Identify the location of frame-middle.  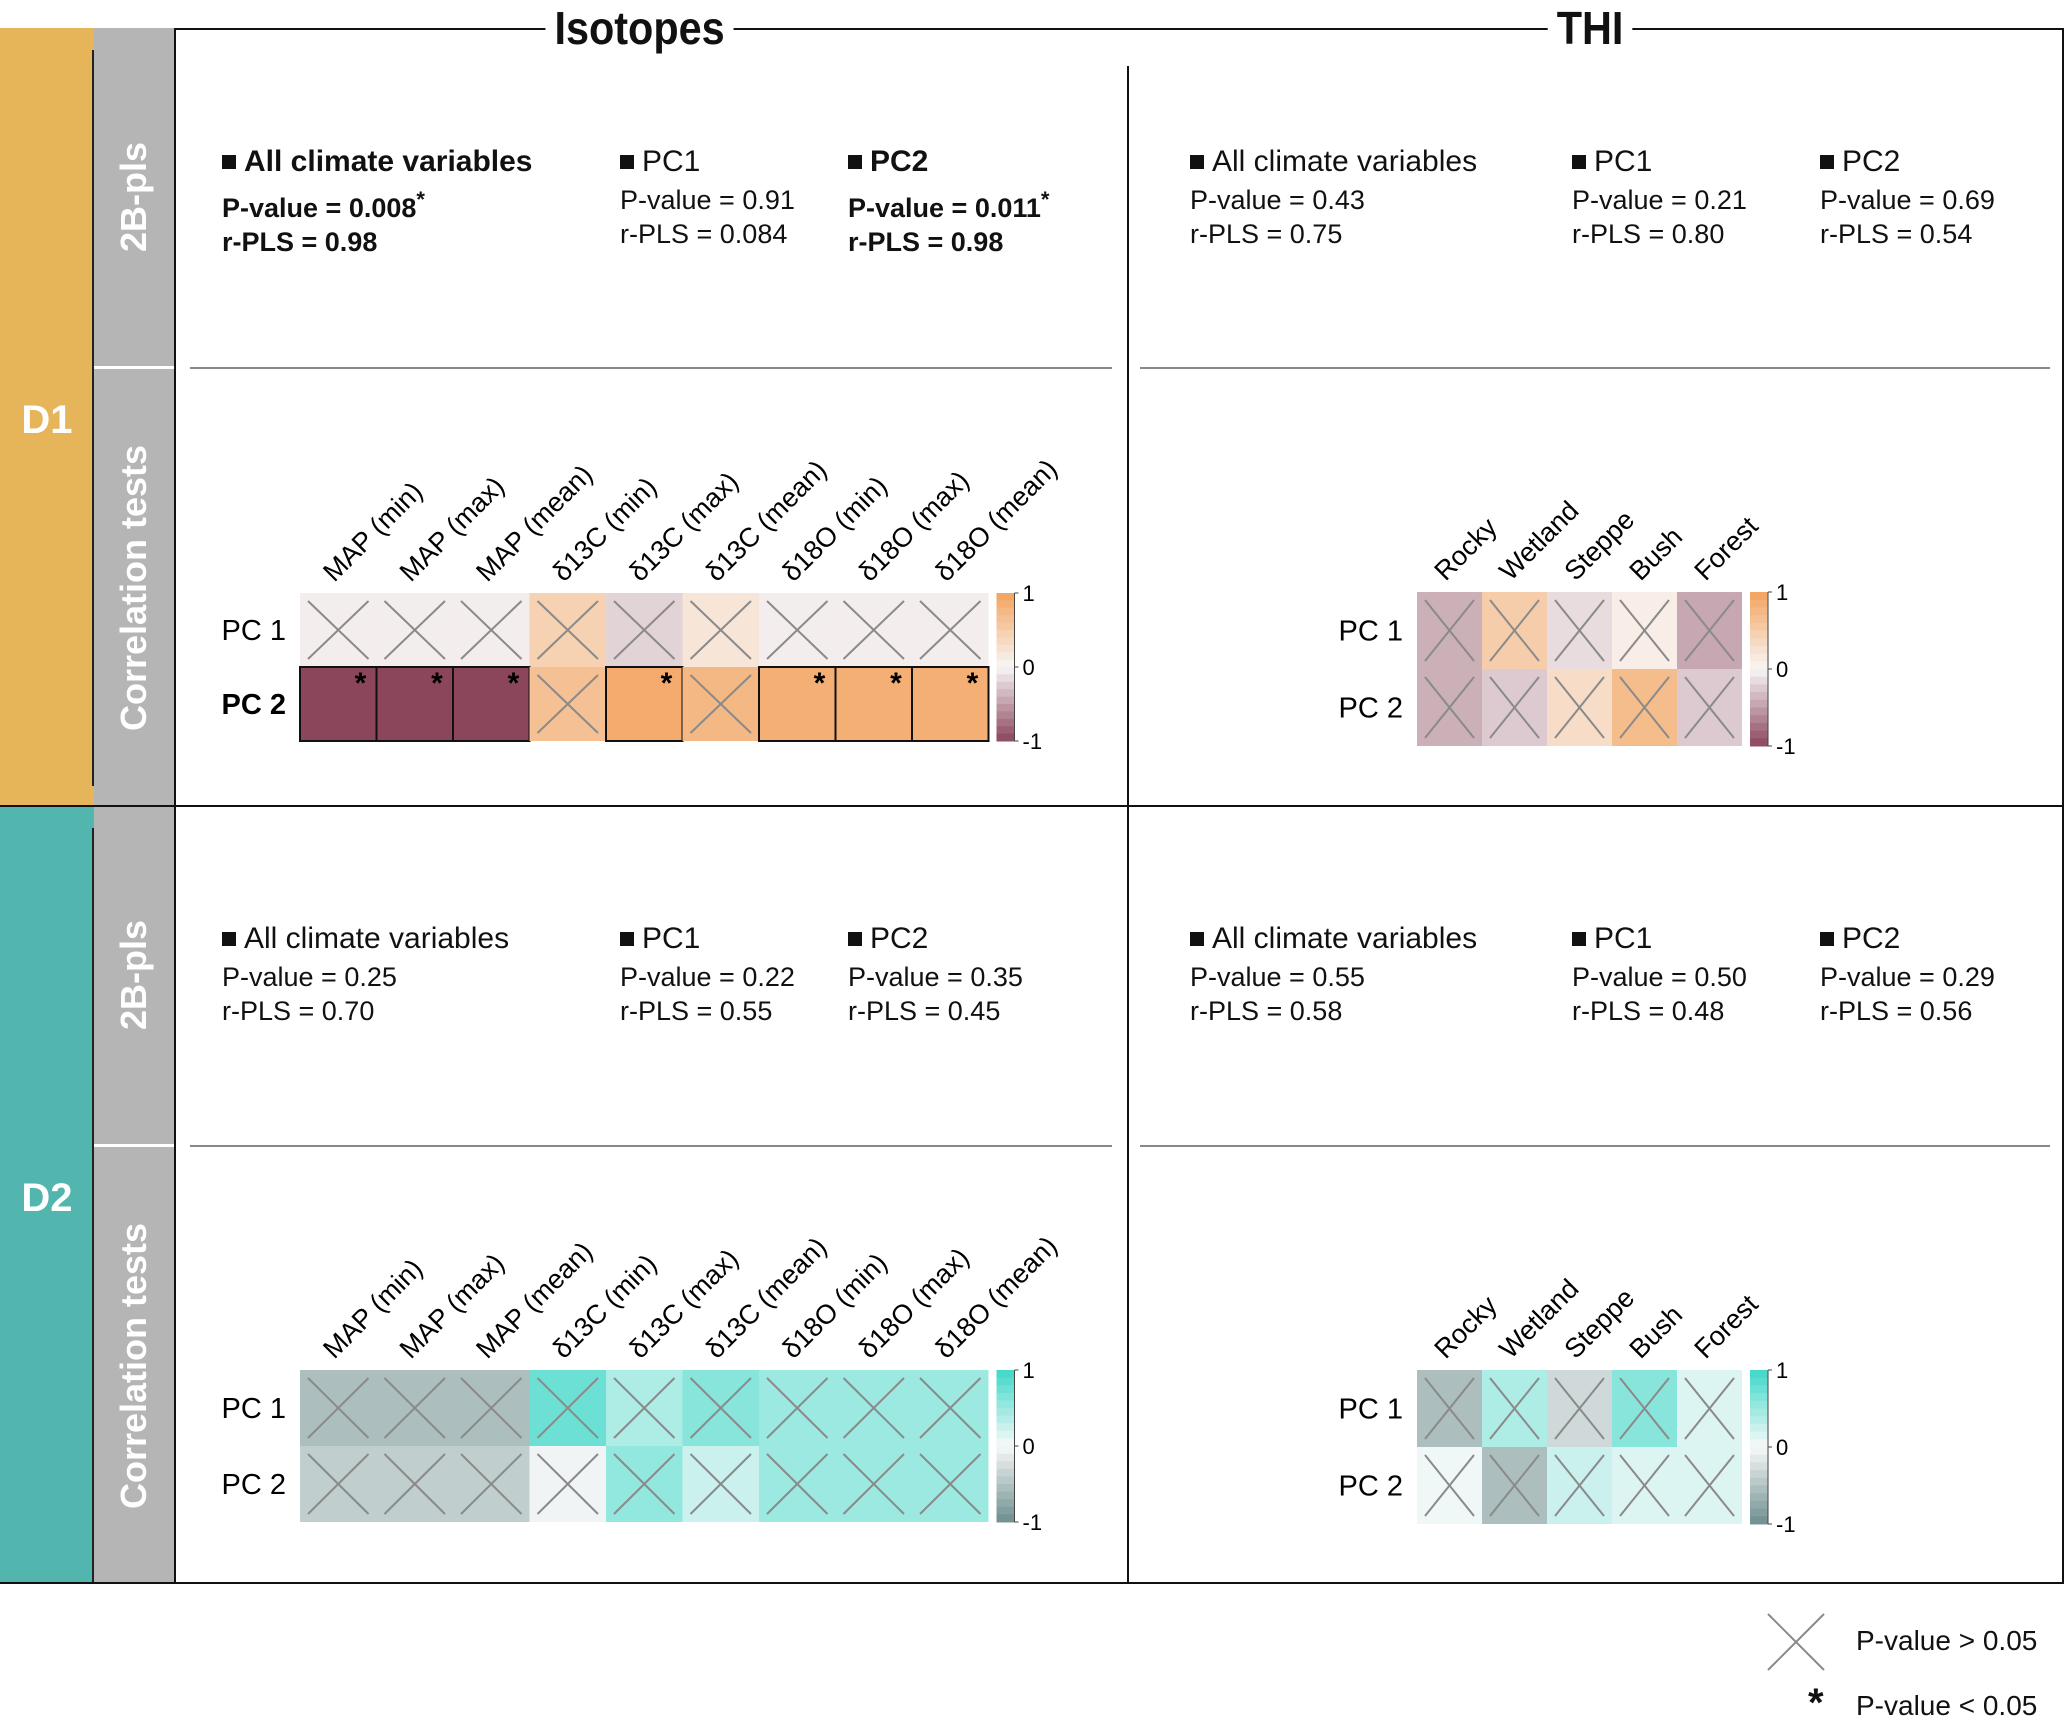
(1032, 806).